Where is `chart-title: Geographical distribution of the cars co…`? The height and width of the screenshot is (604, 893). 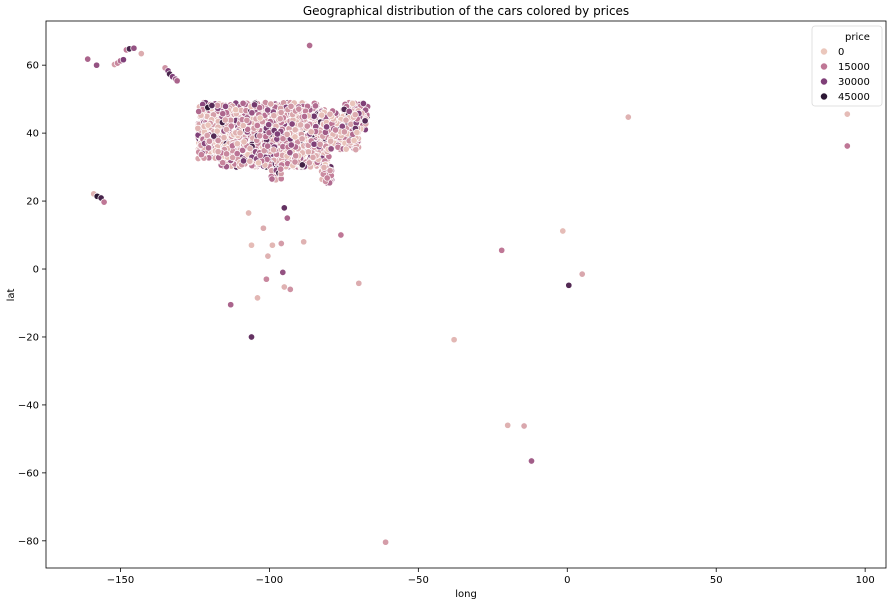 chart-title: Geographical distribution of the cars co… is located at coordinates (466, 11).